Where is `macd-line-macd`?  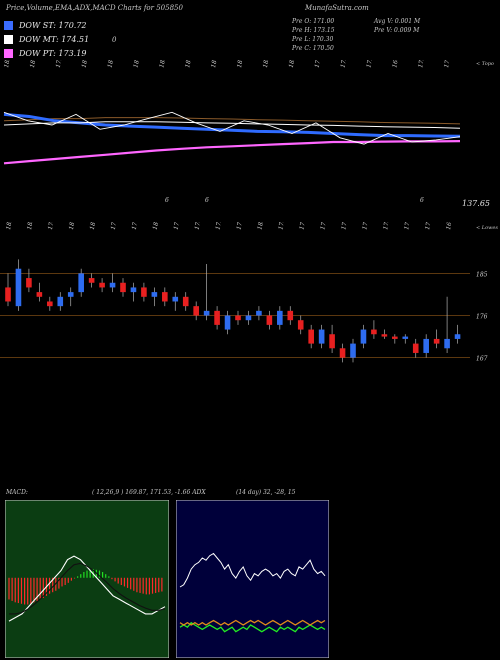
macd-line-macd is located at coordinates (87, 588).